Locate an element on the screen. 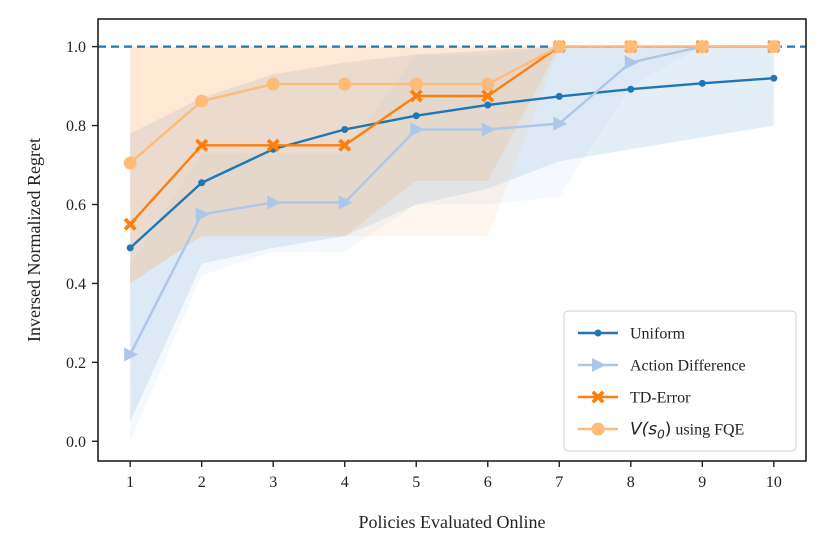 This screenshot has height=554, width=830. x-tick-label: 8 is located at coordinates (631, 482).